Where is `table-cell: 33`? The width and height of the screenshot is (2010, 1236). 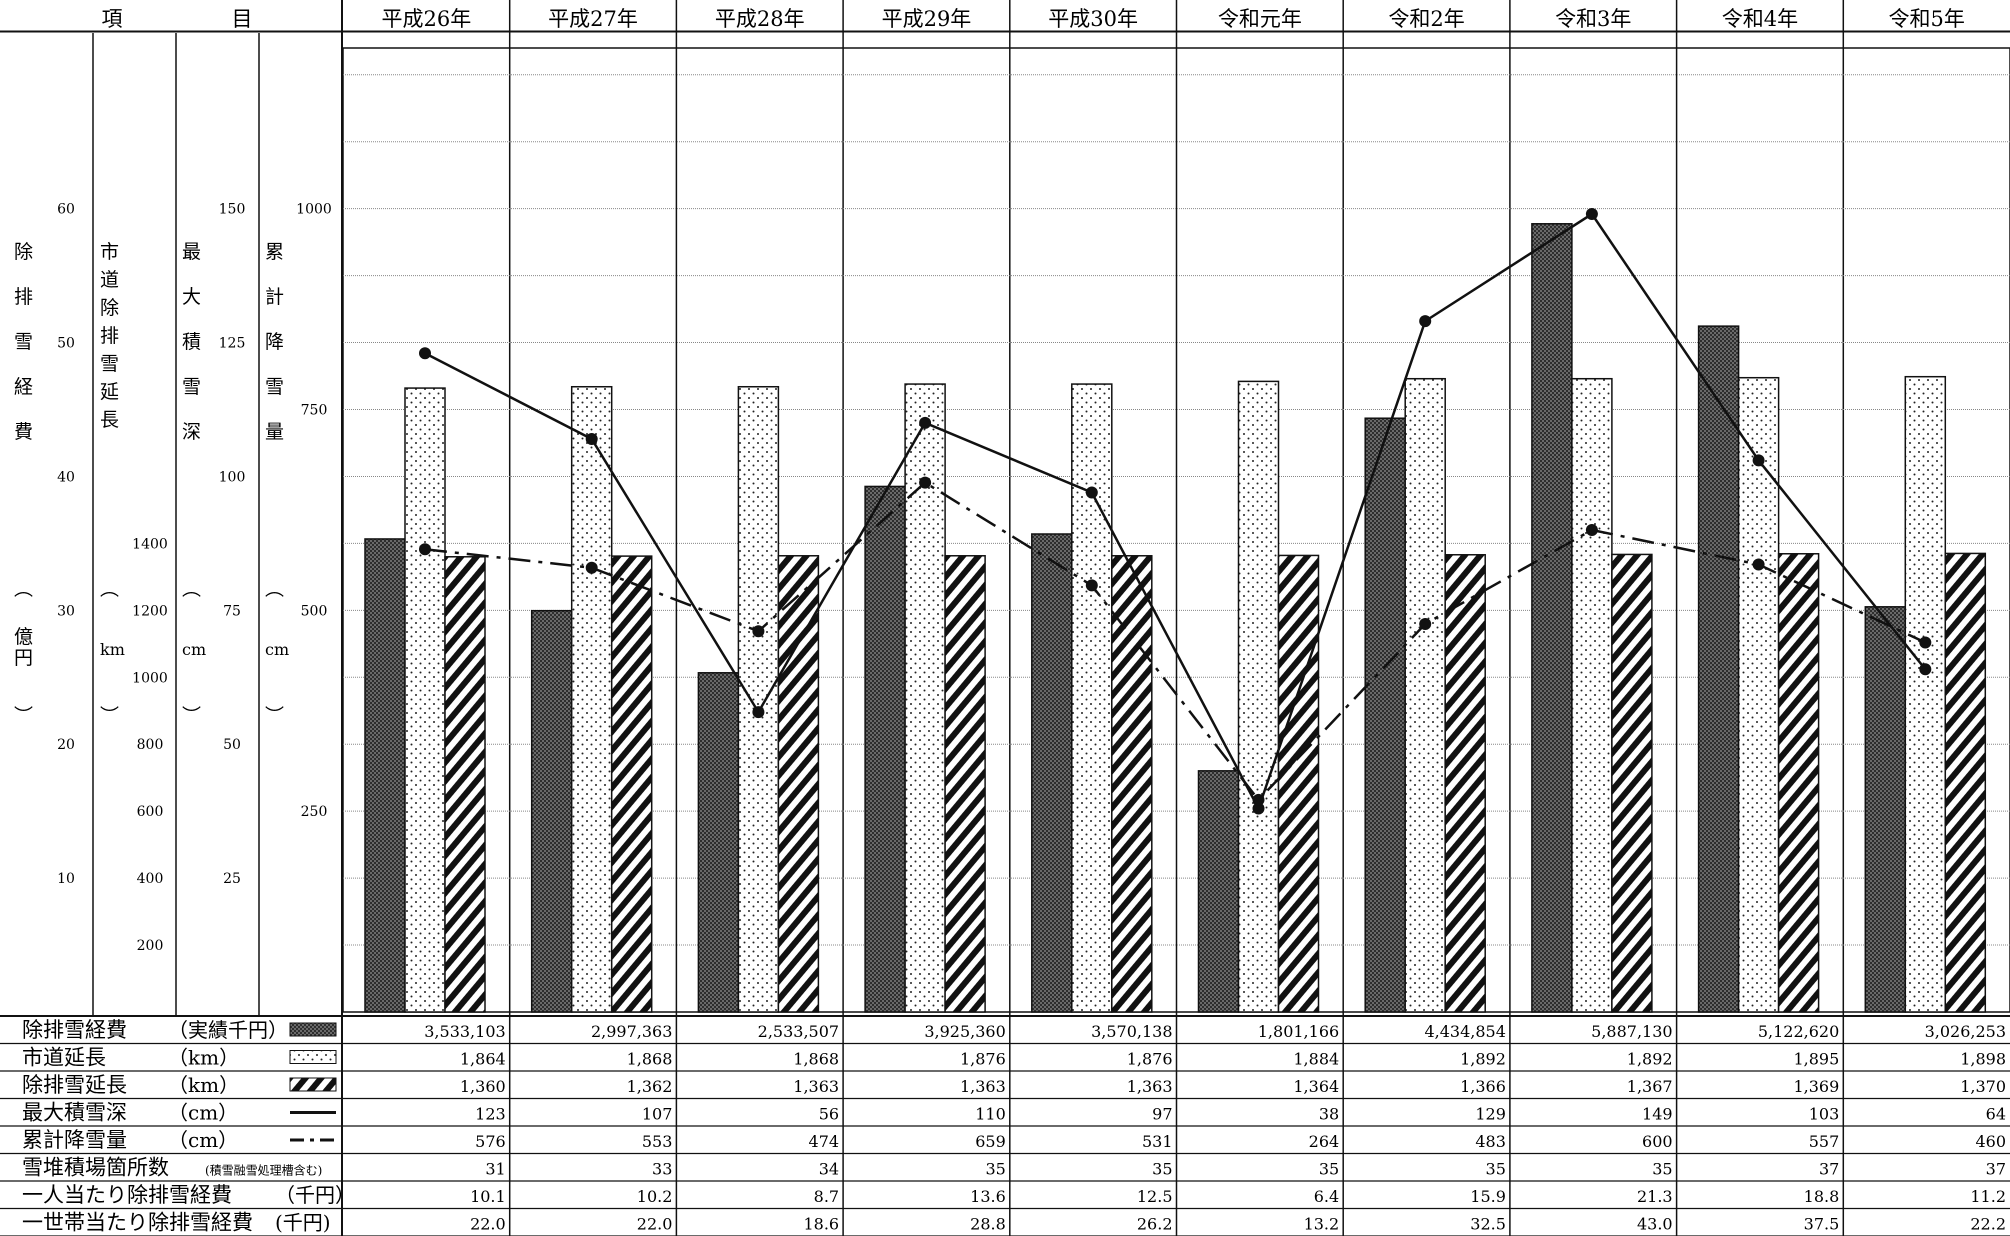 table-cell: 33 is located at coordinates (662, 1169).